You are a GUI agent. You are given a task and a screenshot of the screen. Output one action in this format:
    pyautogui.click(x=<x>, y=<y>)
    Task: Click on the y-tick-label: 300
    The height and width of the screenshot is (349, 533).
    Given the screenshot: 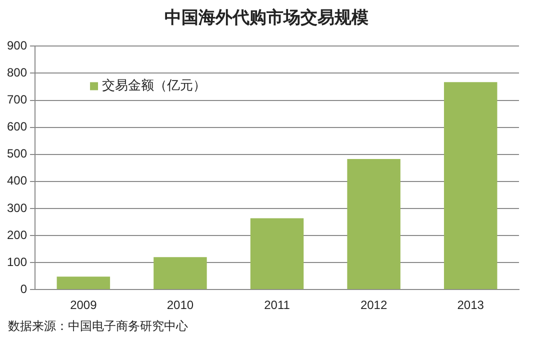 What is the action you would take?
    pyautogui.click(x=17, y=207)
    